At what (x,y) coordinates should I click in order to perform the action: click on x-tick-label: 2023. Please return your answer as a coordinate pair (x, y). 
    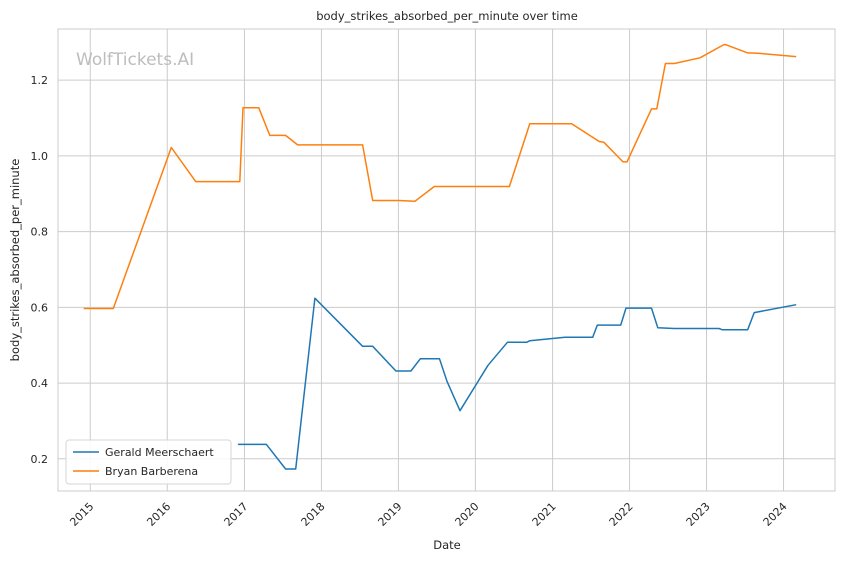
    Looking at the image, I should click on (698, 514).